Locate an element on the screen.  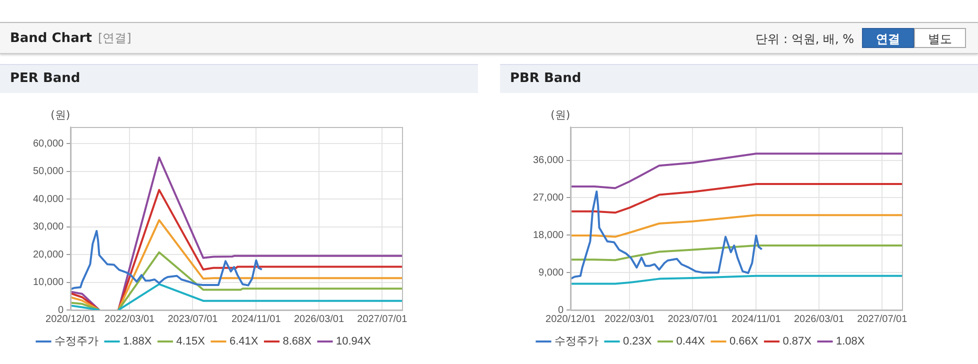
text: [연결] is located at coordinates (115, 38).